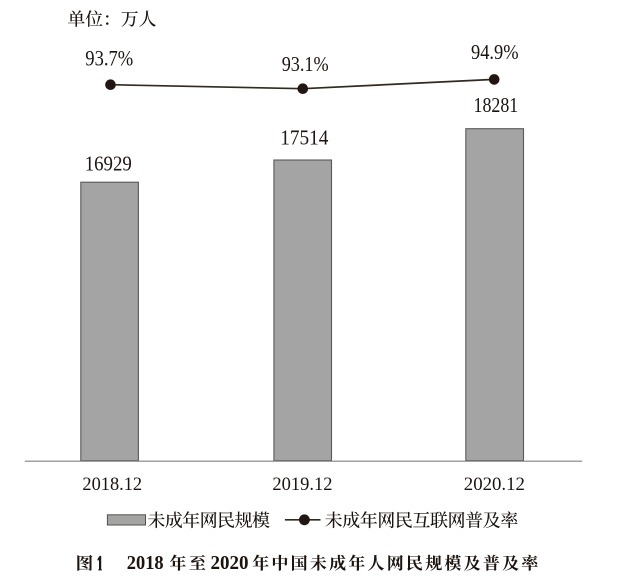 The width and height of the screenshot is (640, 587). Describe the element at coordinates (304, 137) in the screenshot. I see `svg-text: 17514` at that location.